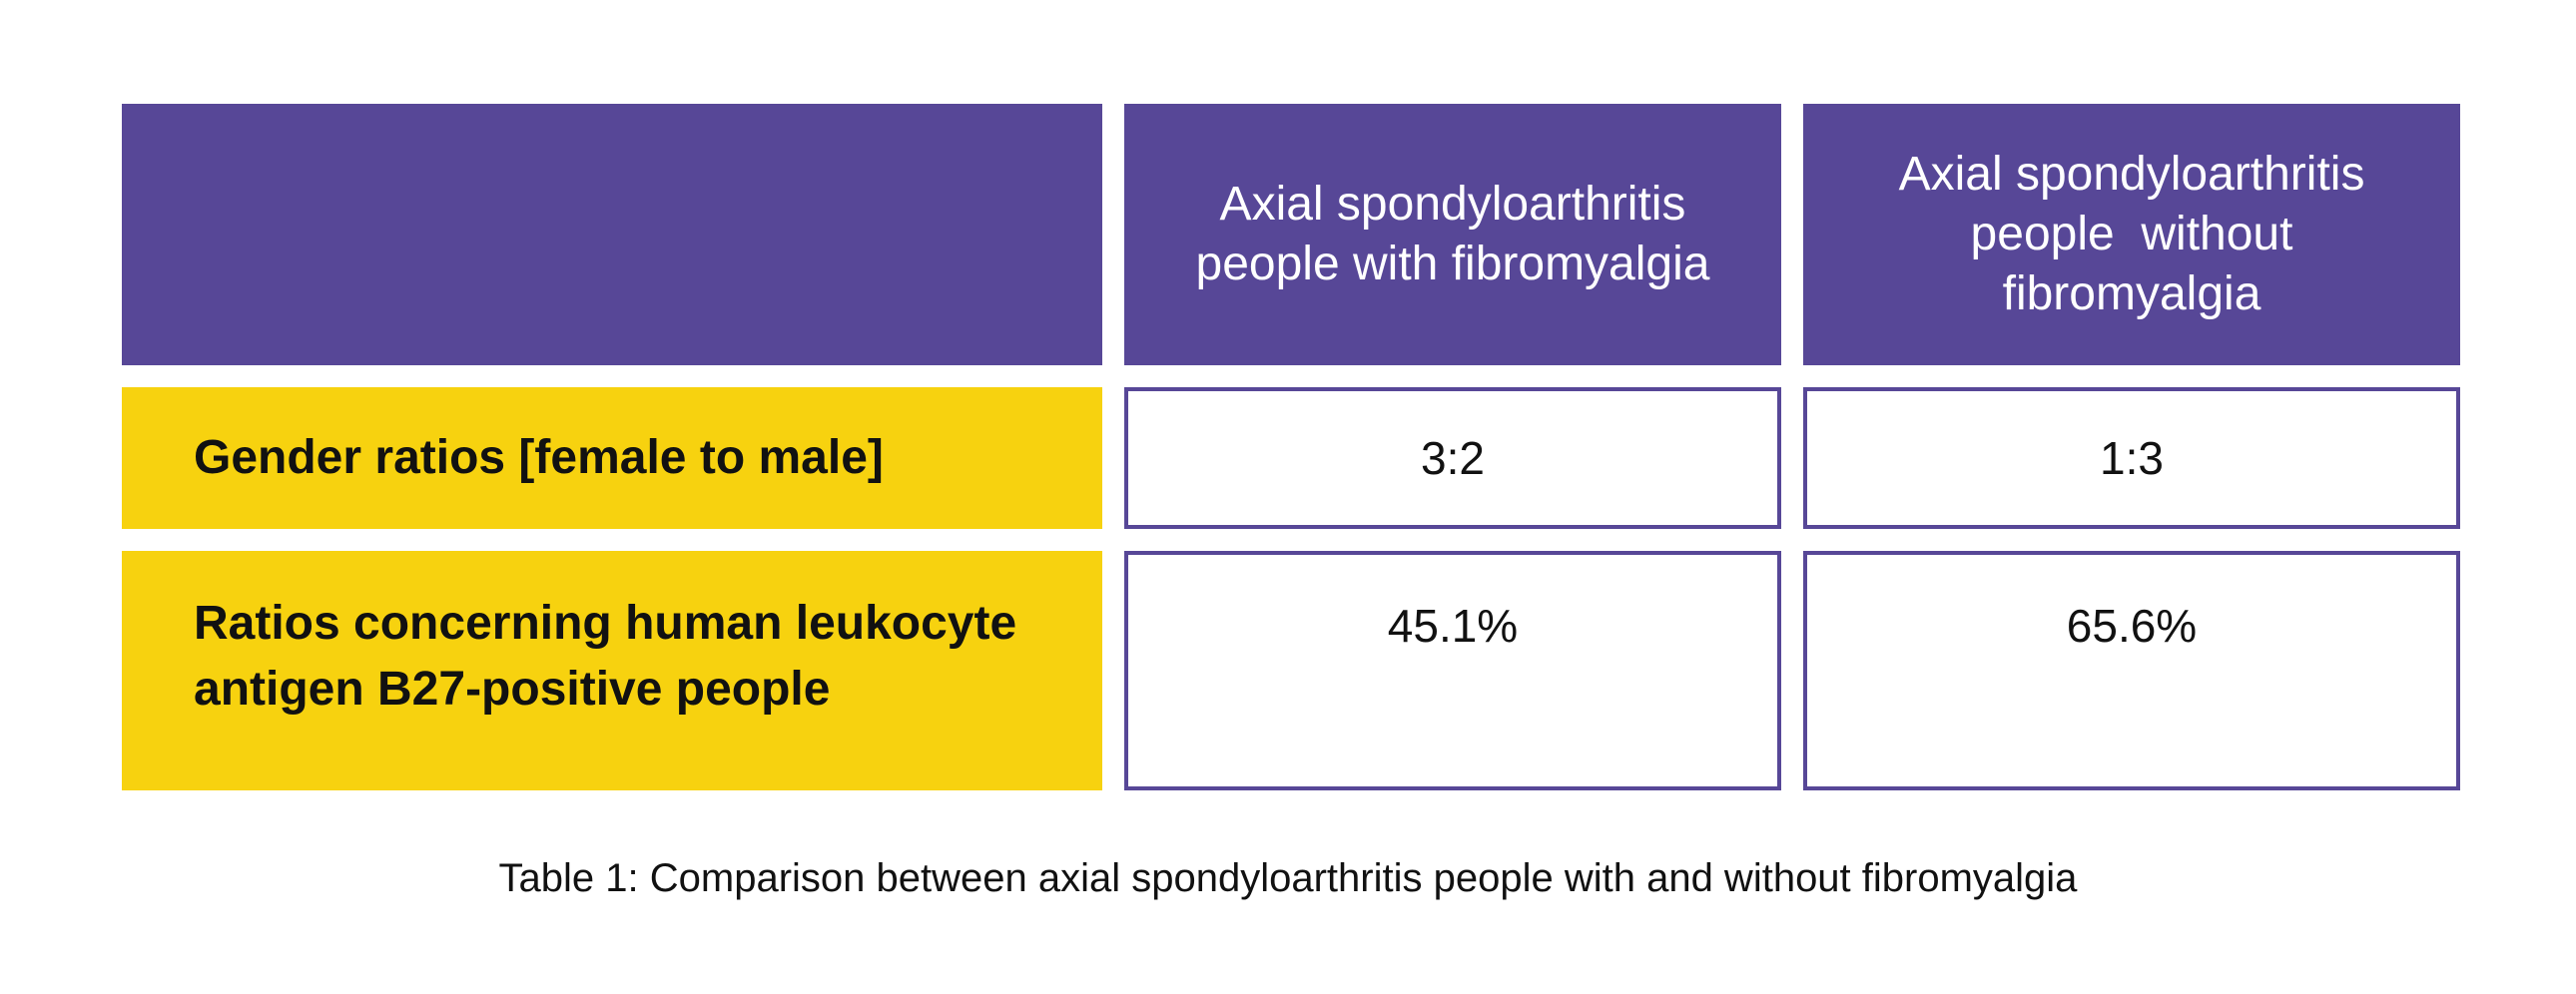 This screenshot has width=2576, height=994. I want to click on header-empty-cell, so click(612, 234).